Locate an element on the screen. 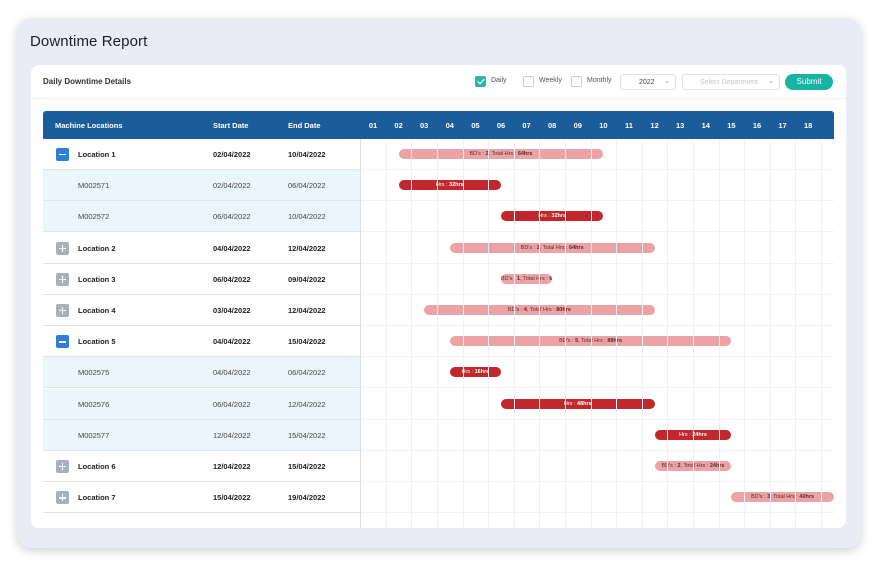 The height and width of the screenshot is (566, 878). day-header: 08 is located at coordinates (552, 125).